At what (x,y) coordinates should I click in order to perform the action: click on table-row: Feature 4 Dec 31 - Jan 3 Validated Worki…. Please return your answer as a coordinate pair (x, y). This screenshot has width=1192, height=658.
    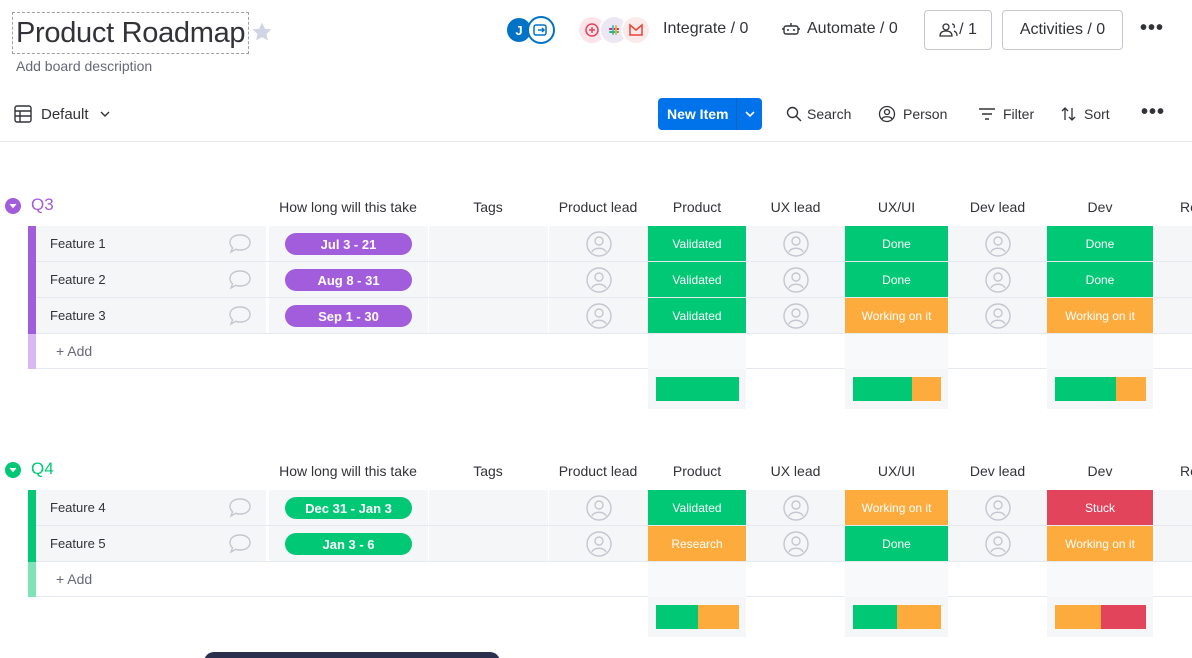
    Looking at the image, I should click on (610, 508).